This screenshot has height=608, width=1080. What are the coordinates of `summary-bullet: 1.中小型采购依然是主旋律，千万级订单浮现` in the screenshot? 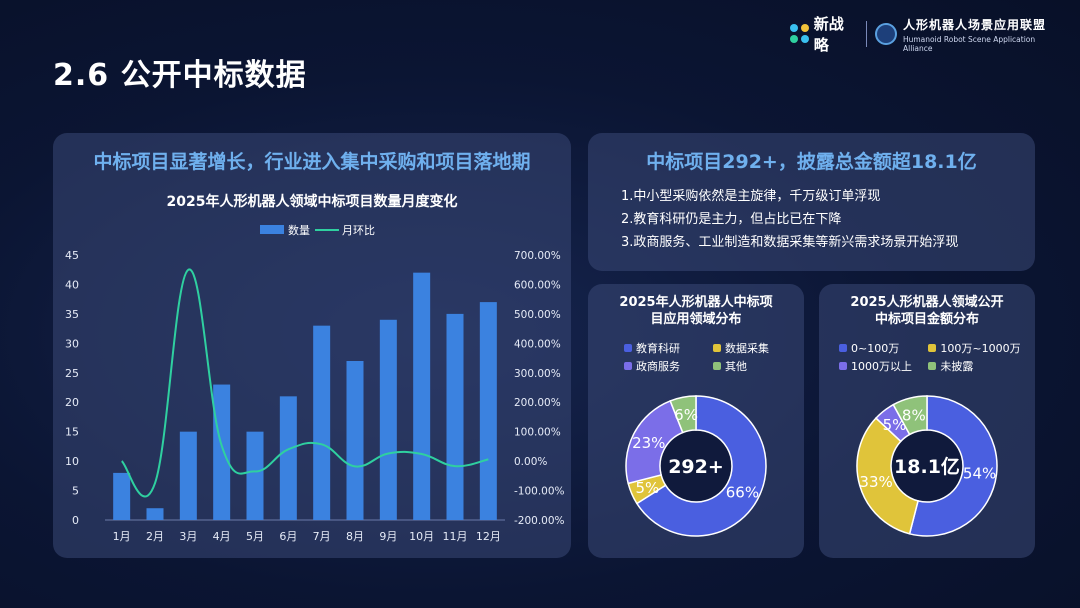 It's located at (751, 196).